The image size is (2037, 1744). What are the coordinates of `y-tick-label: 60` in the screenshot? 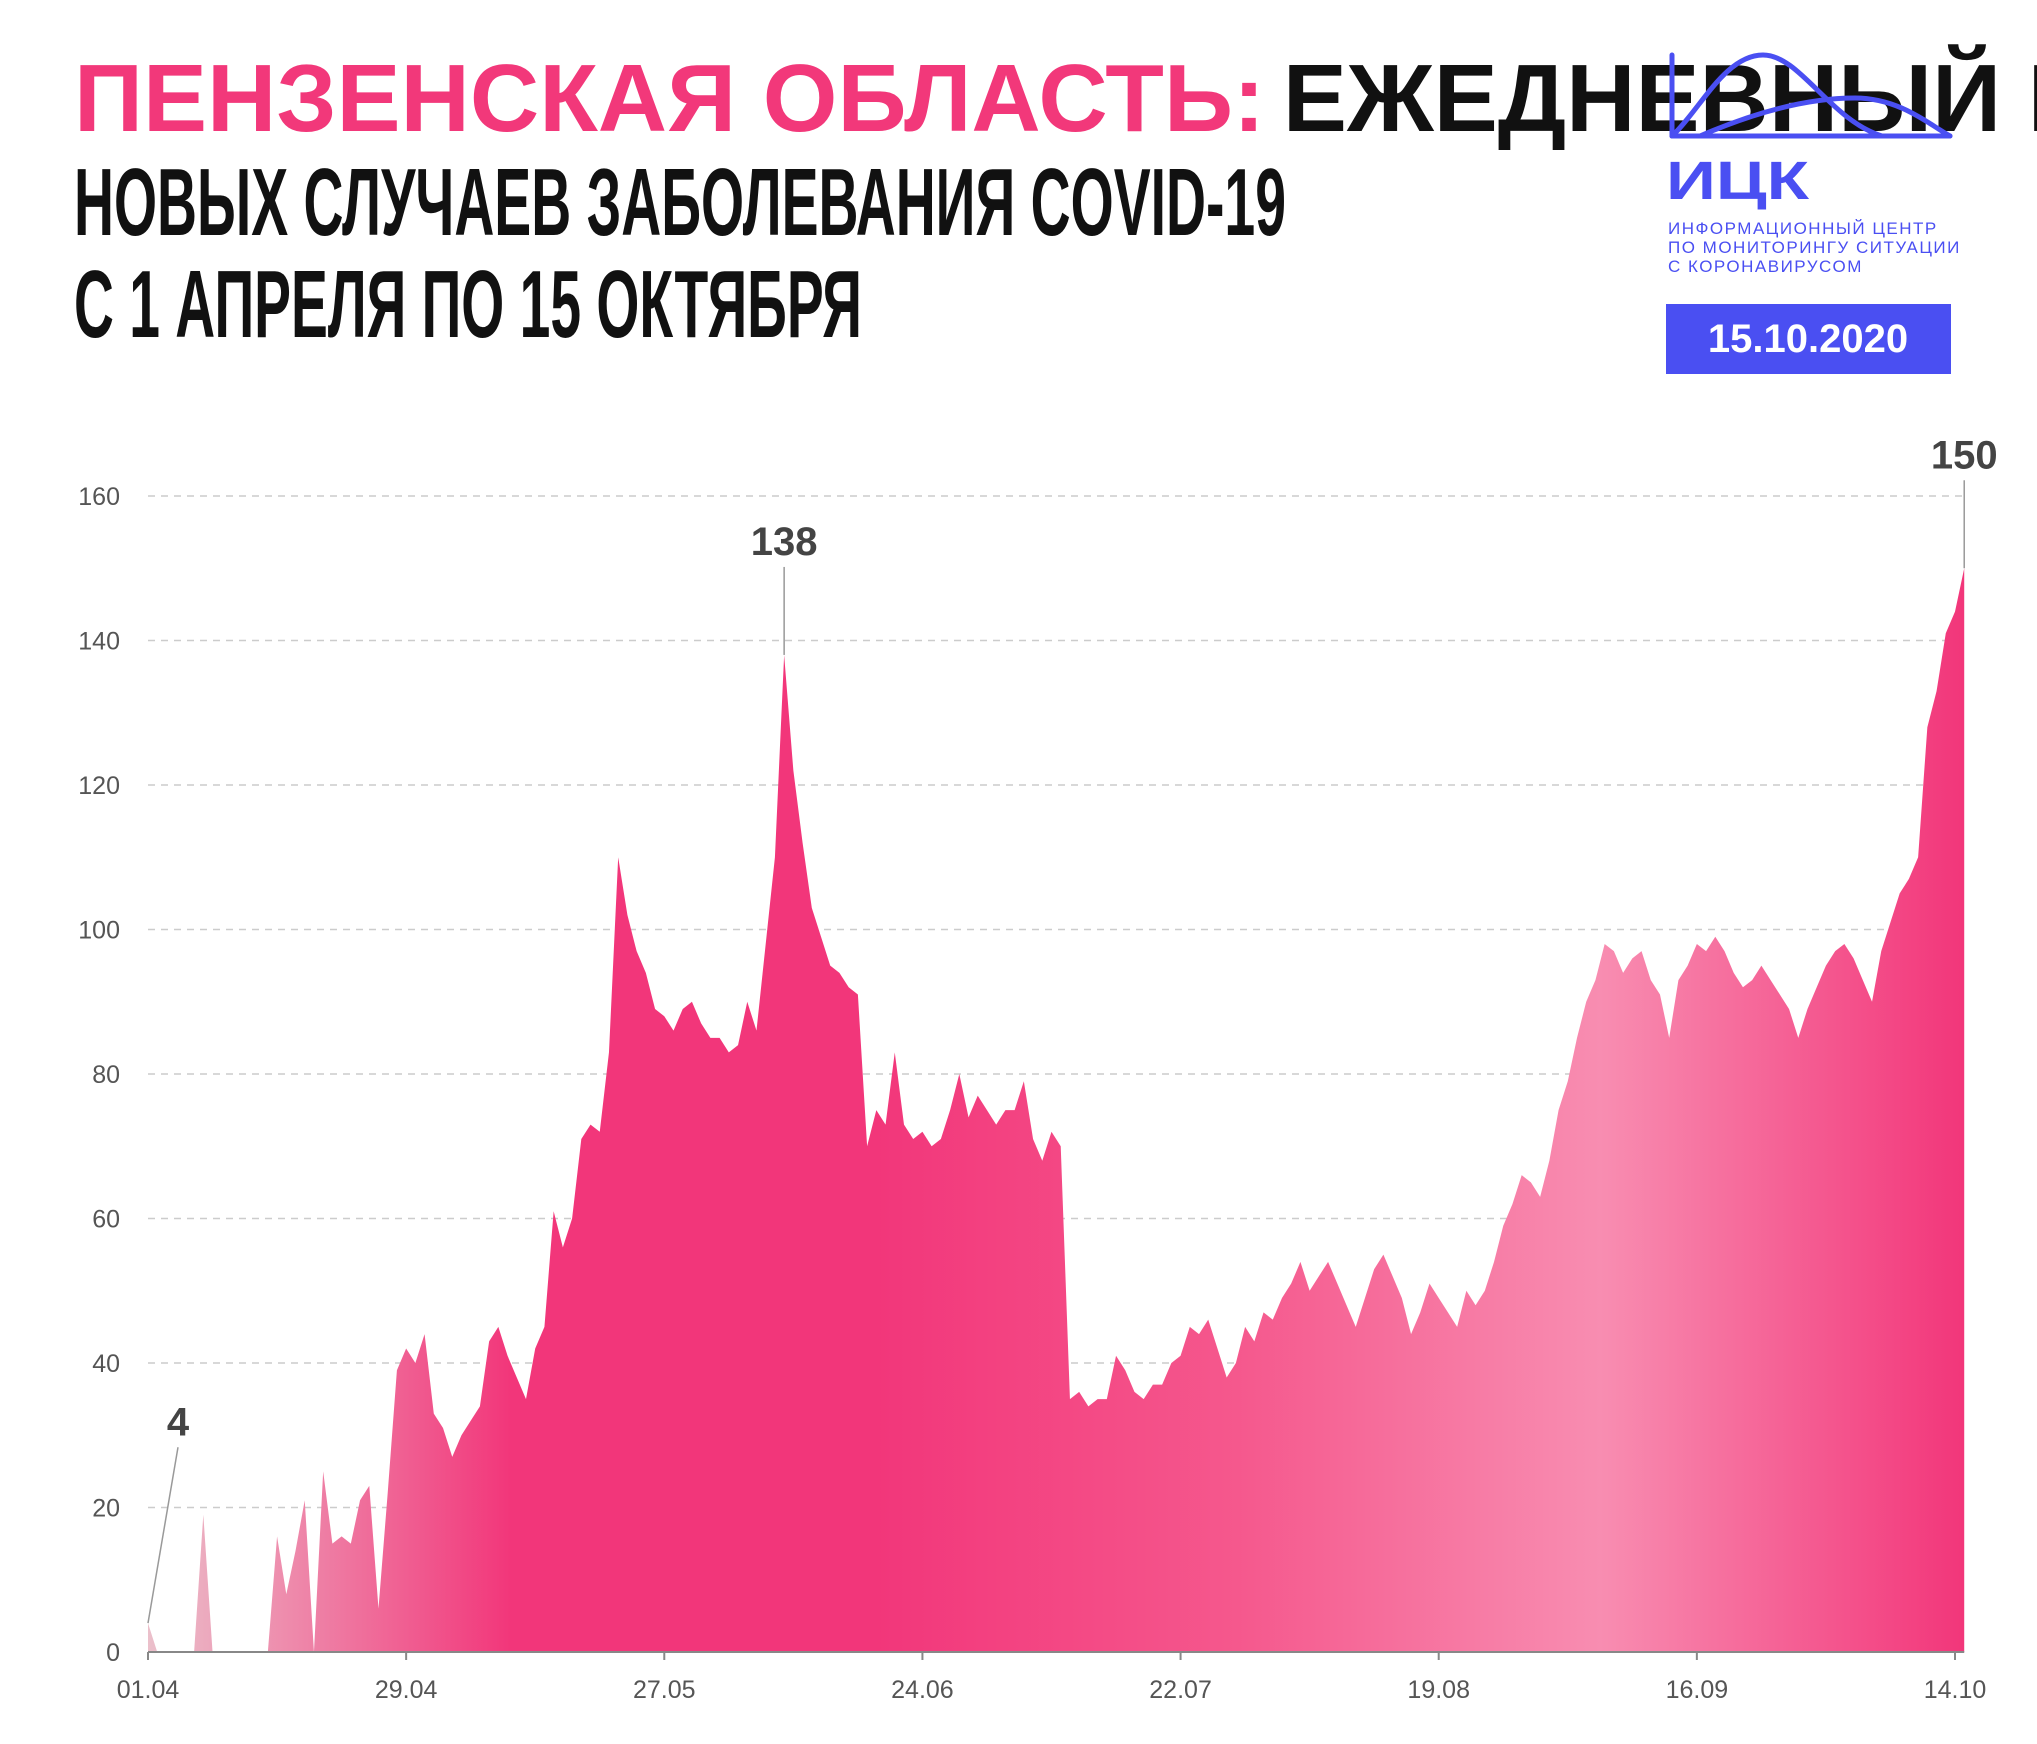 It's located at (106, 1220).